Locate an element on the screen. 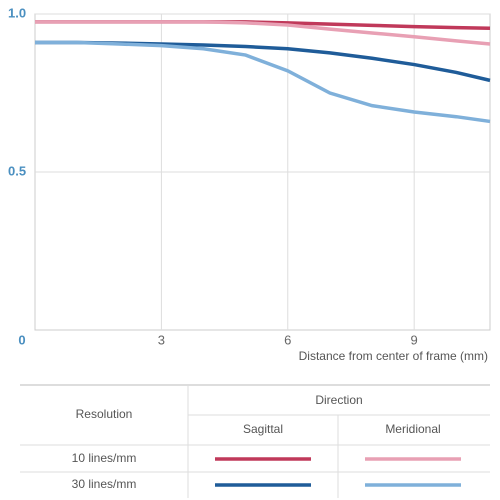 The image size is (500, 500). legend-row: 10 lines/mm is located at coordinates (104, 458).